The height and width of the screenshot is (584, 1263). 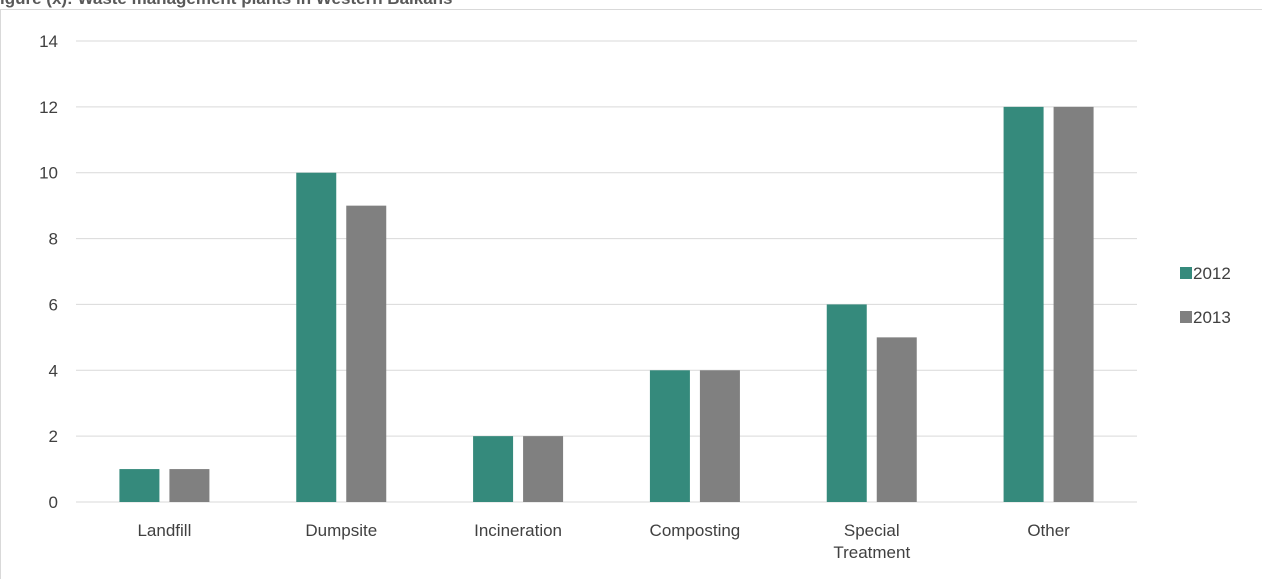 What do you see at coordinates (189, 485) in the screenshot?
I see `bar-2013-landfill` at bounding box center [189, 485].